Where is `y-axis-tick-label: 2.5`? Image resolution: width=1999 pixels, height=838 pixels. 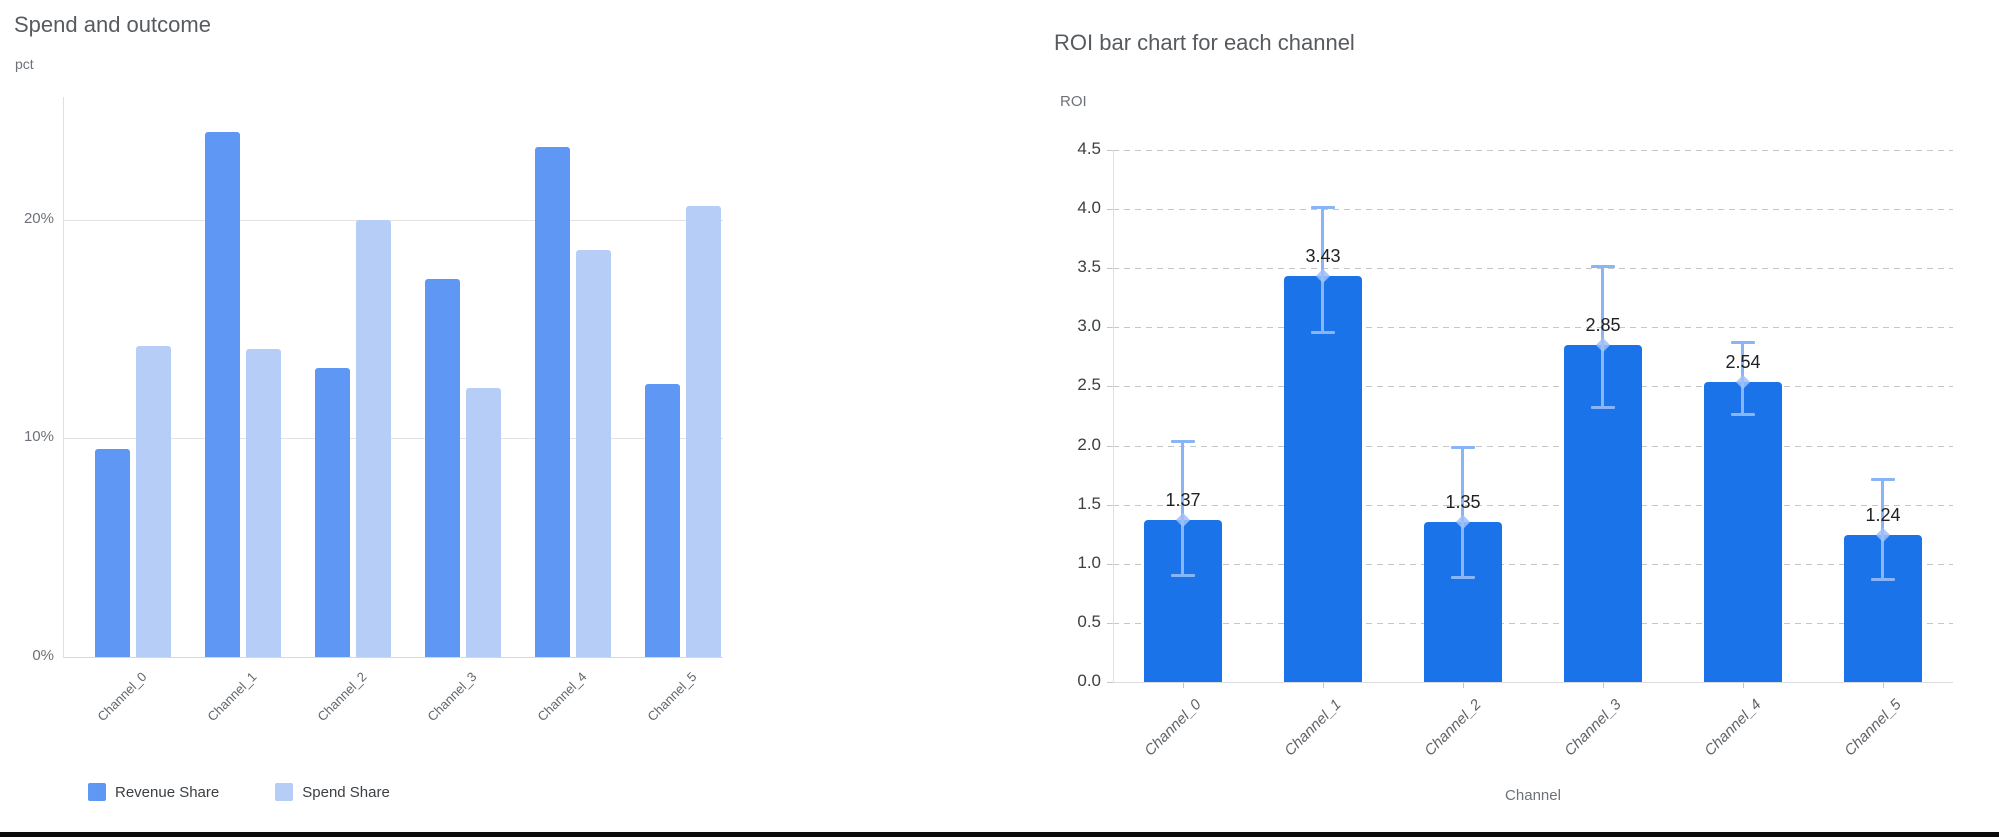
y-axis-tick-label: 2.5 is located at coordinates (1089, 385).